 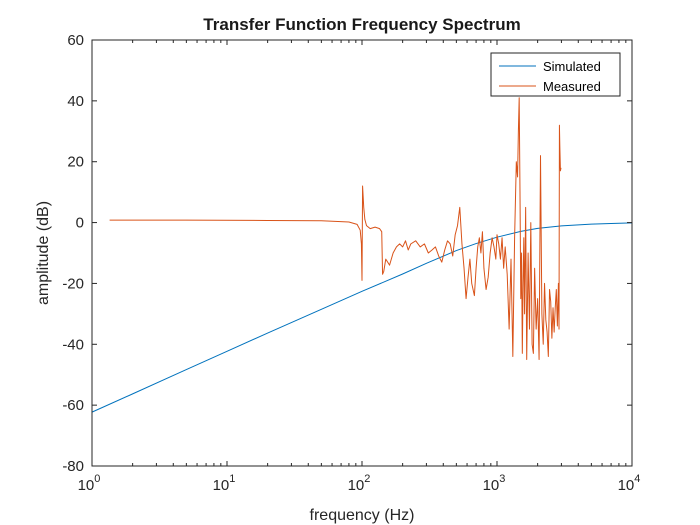 I want to click on y-axis-label: amplitude (dB), so click(x=43, y=253).